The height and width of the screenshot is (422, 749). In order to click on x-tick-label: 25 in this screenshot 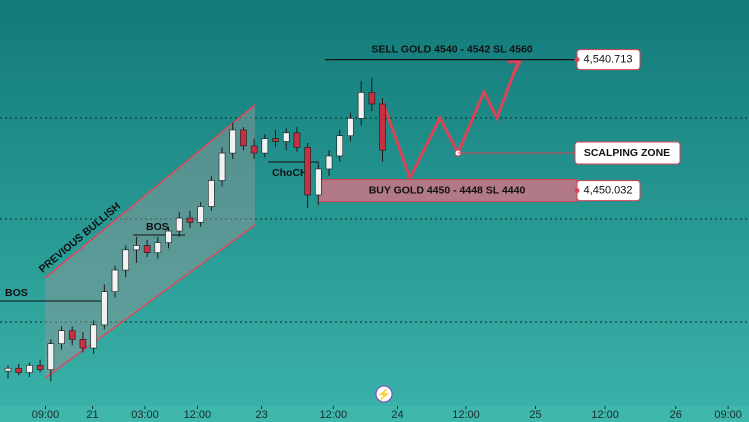, I will do `click(535, 415)`.